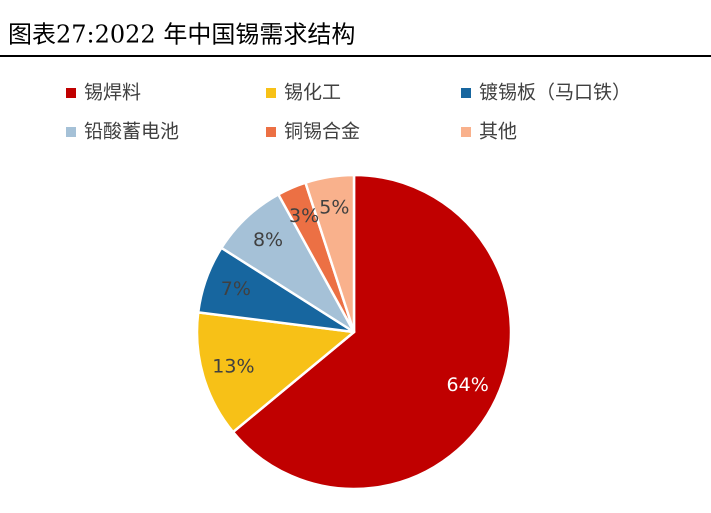 The width and height of the screenshot is (711, 513). Describe the element at coordinates (181, 35) in the screenshot. I see `chart-title: 图表27:2022 年中国锡需求结构` at that location.